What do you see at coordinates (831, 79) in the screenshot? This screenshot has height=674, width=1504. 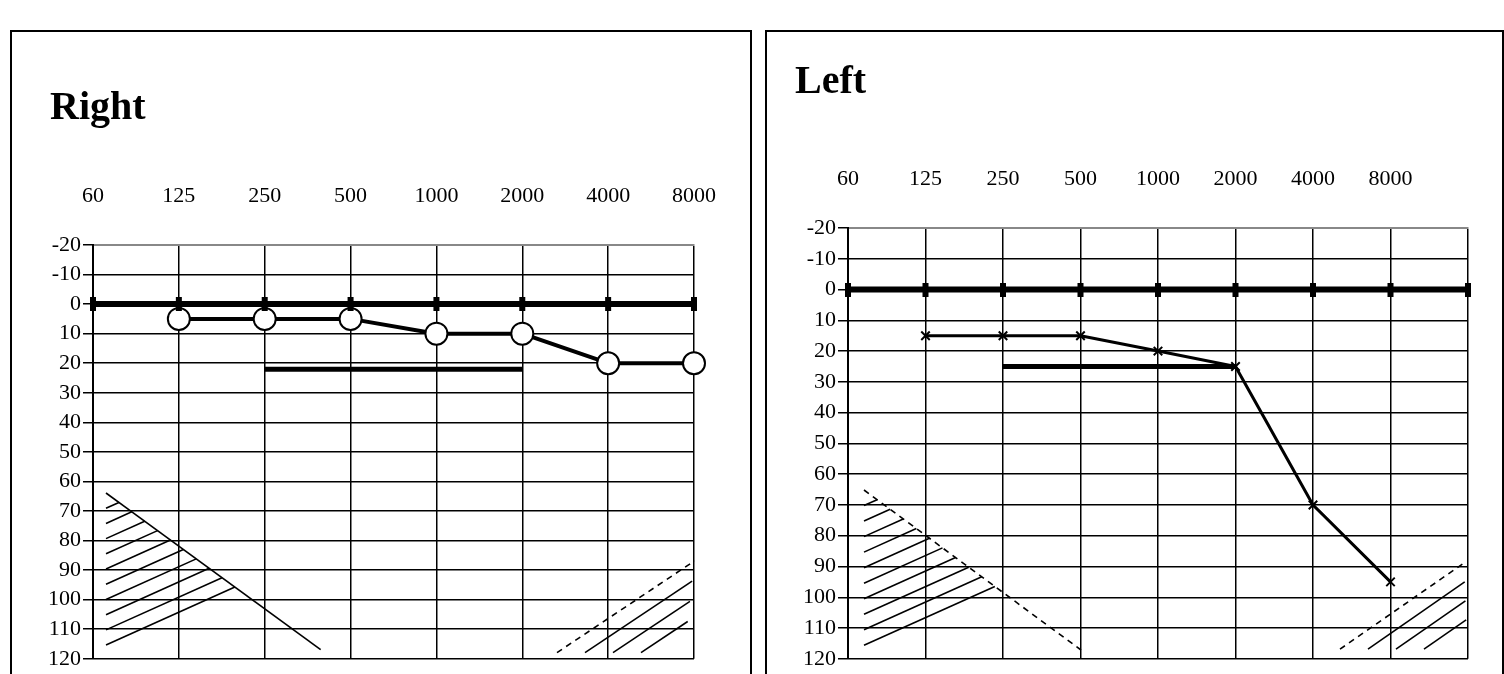 I see `chart-title: Left` at bounding box center [831, 79].